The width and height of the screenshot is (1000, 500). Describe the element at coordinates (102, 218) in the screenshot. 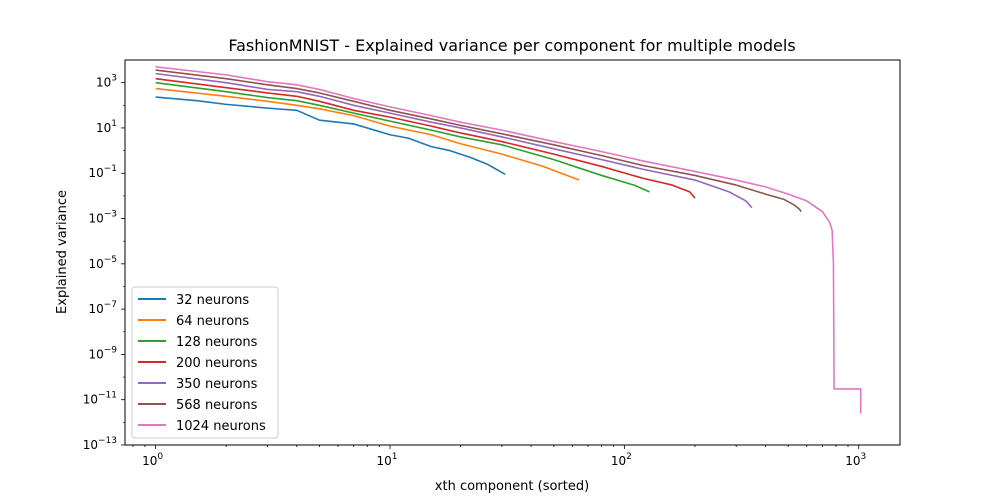

I see `y-tick-label: 10⁻³` at that location.